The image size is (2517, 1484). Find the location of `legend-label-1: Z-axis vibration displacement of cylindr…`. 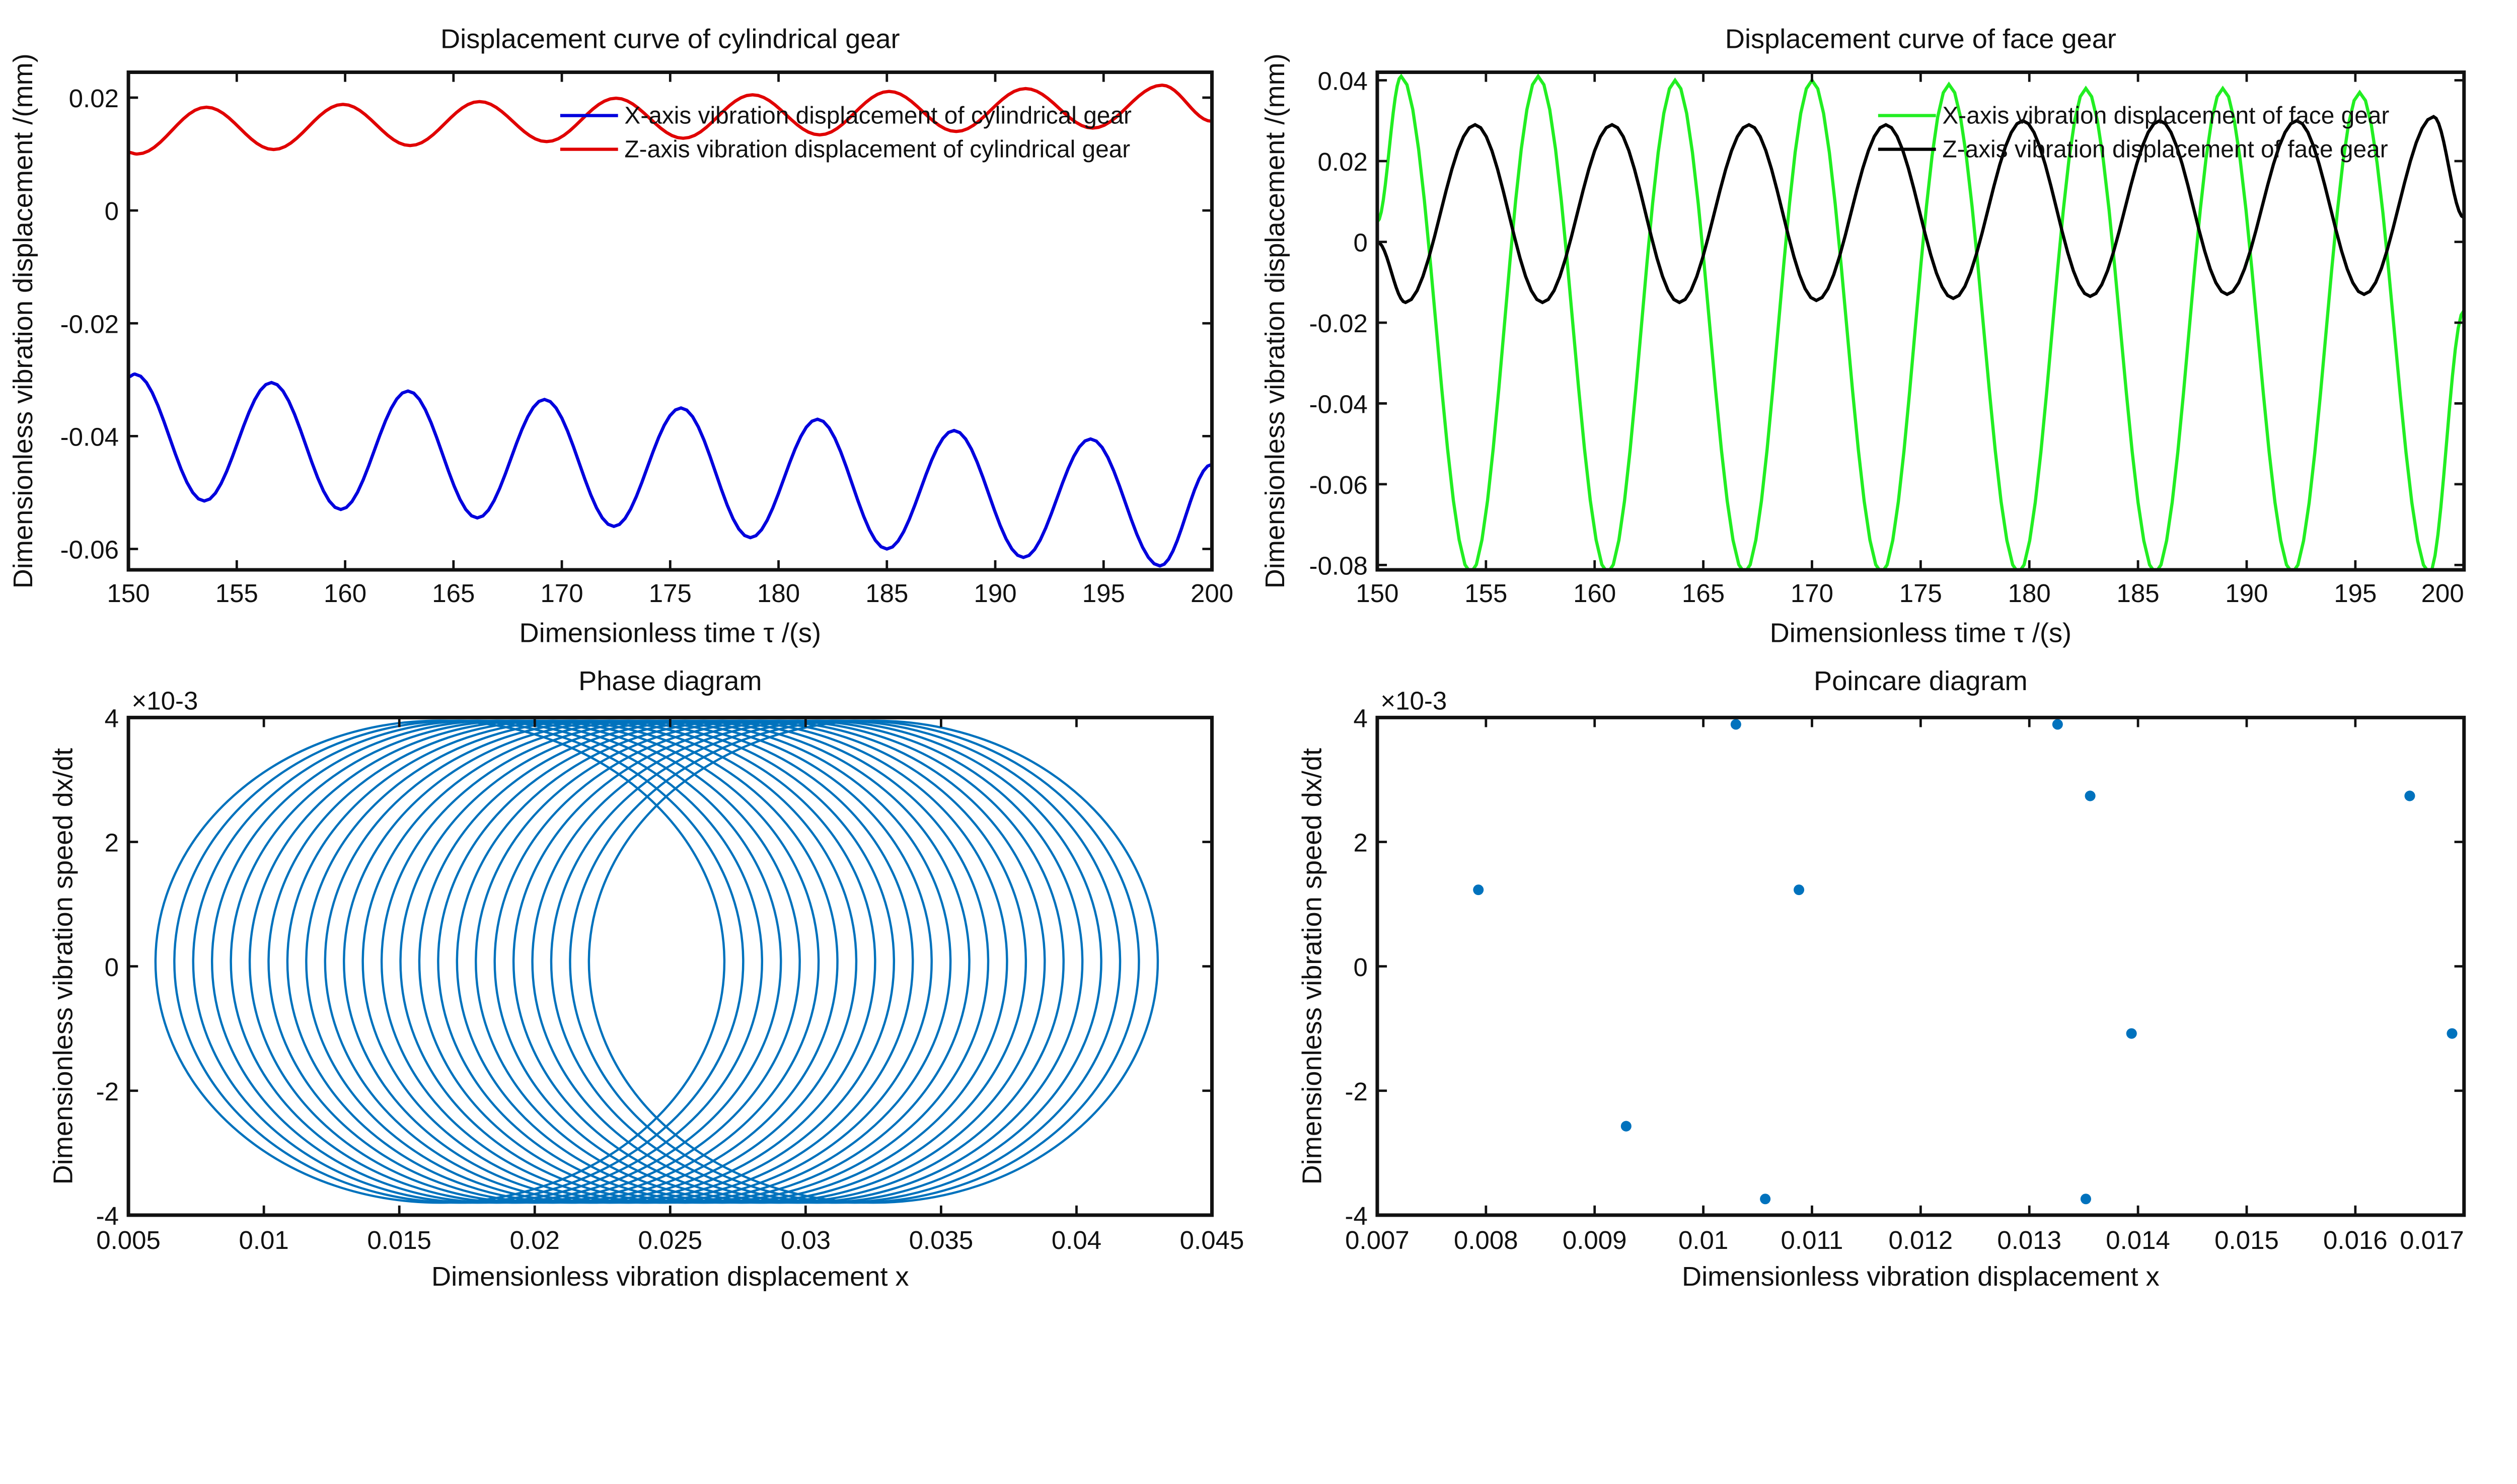

legend-label-1: Z-axis vibration displacement of cylindr… is located at coordinates (877, 150).